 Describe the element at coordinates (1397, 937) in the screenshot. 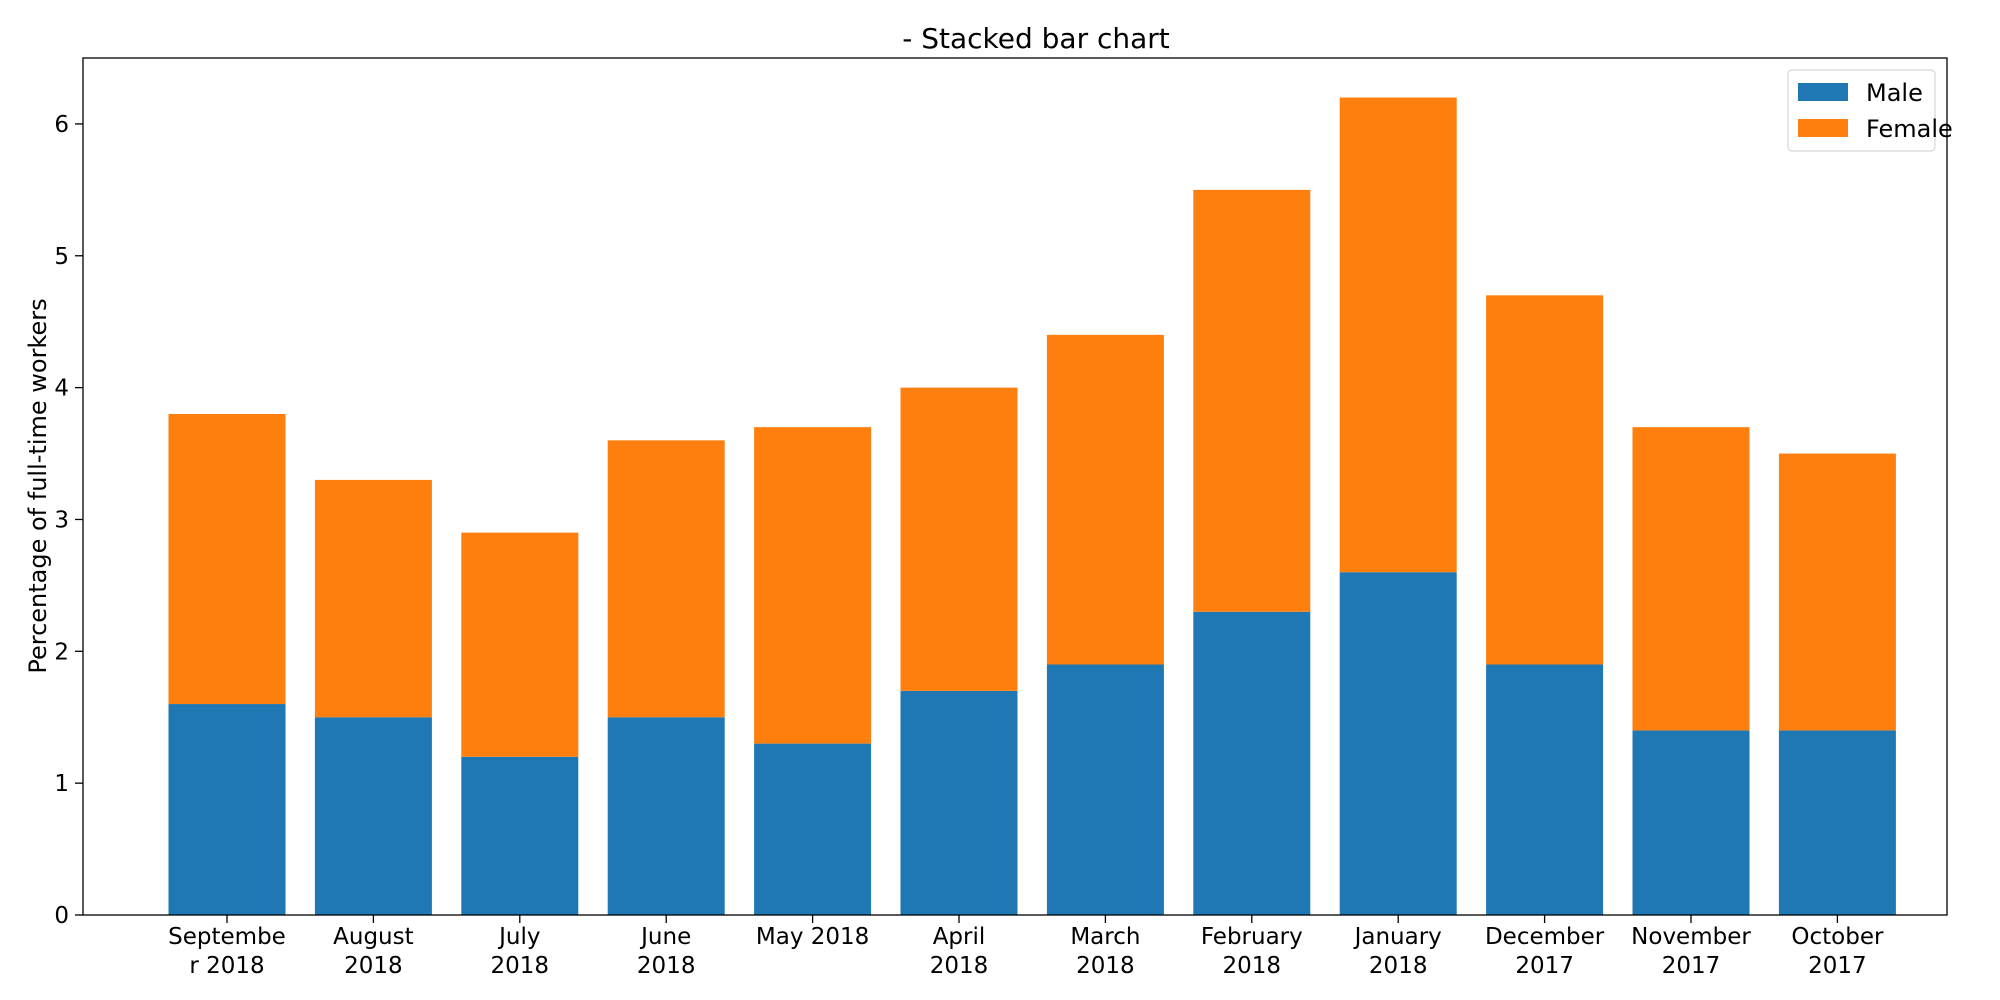

I see `x-tick-label: January` at that location.